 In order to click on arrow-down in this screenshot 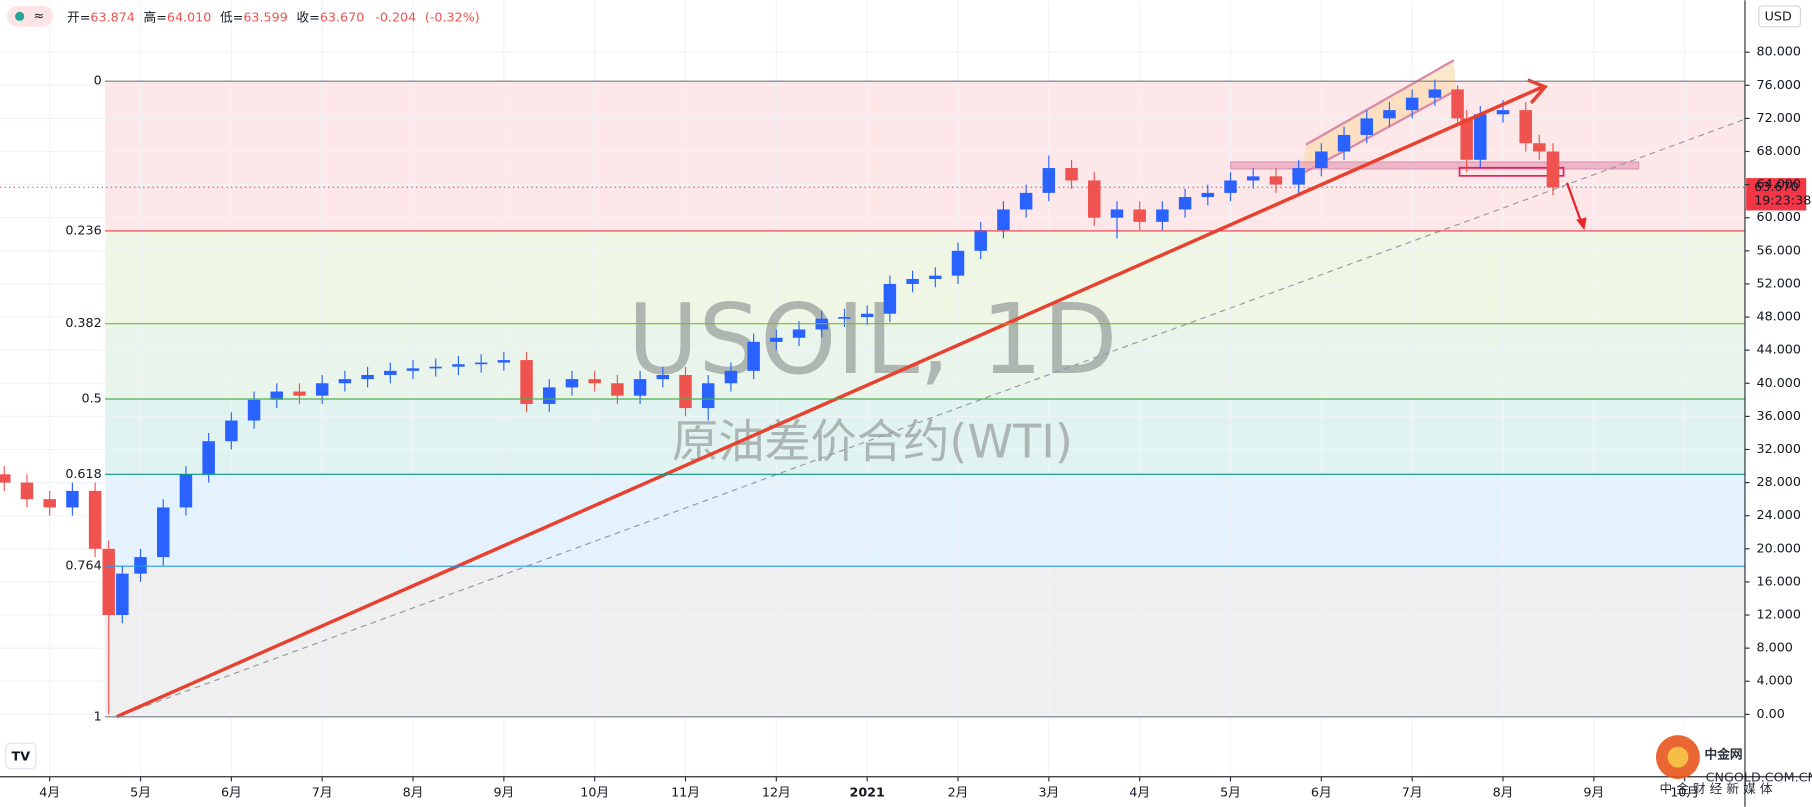, I will do `click(1574, 203)`.